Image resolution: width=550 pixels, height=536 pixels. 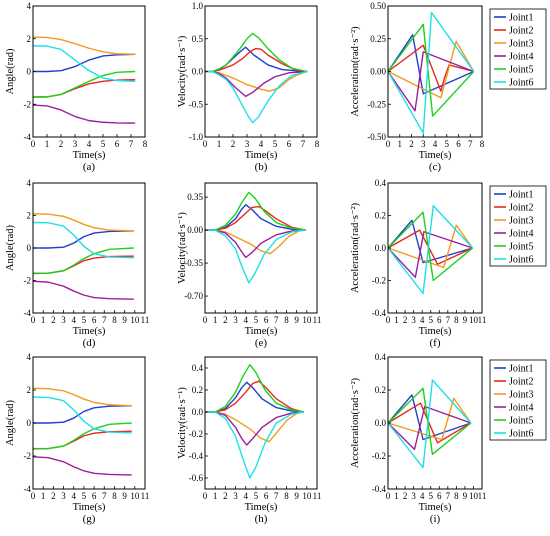 I want to click on y-tick-label: 2, so click(x=29, y=216).